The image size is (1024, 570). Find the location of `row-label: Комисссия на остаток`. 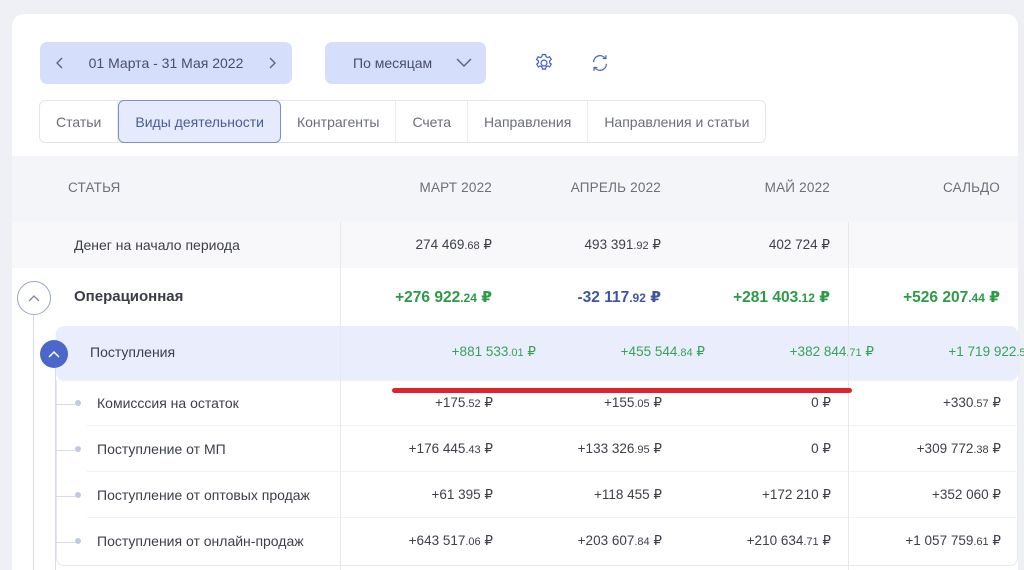

row-label: Комисссия на остаток is located at coordinates (168, 403).